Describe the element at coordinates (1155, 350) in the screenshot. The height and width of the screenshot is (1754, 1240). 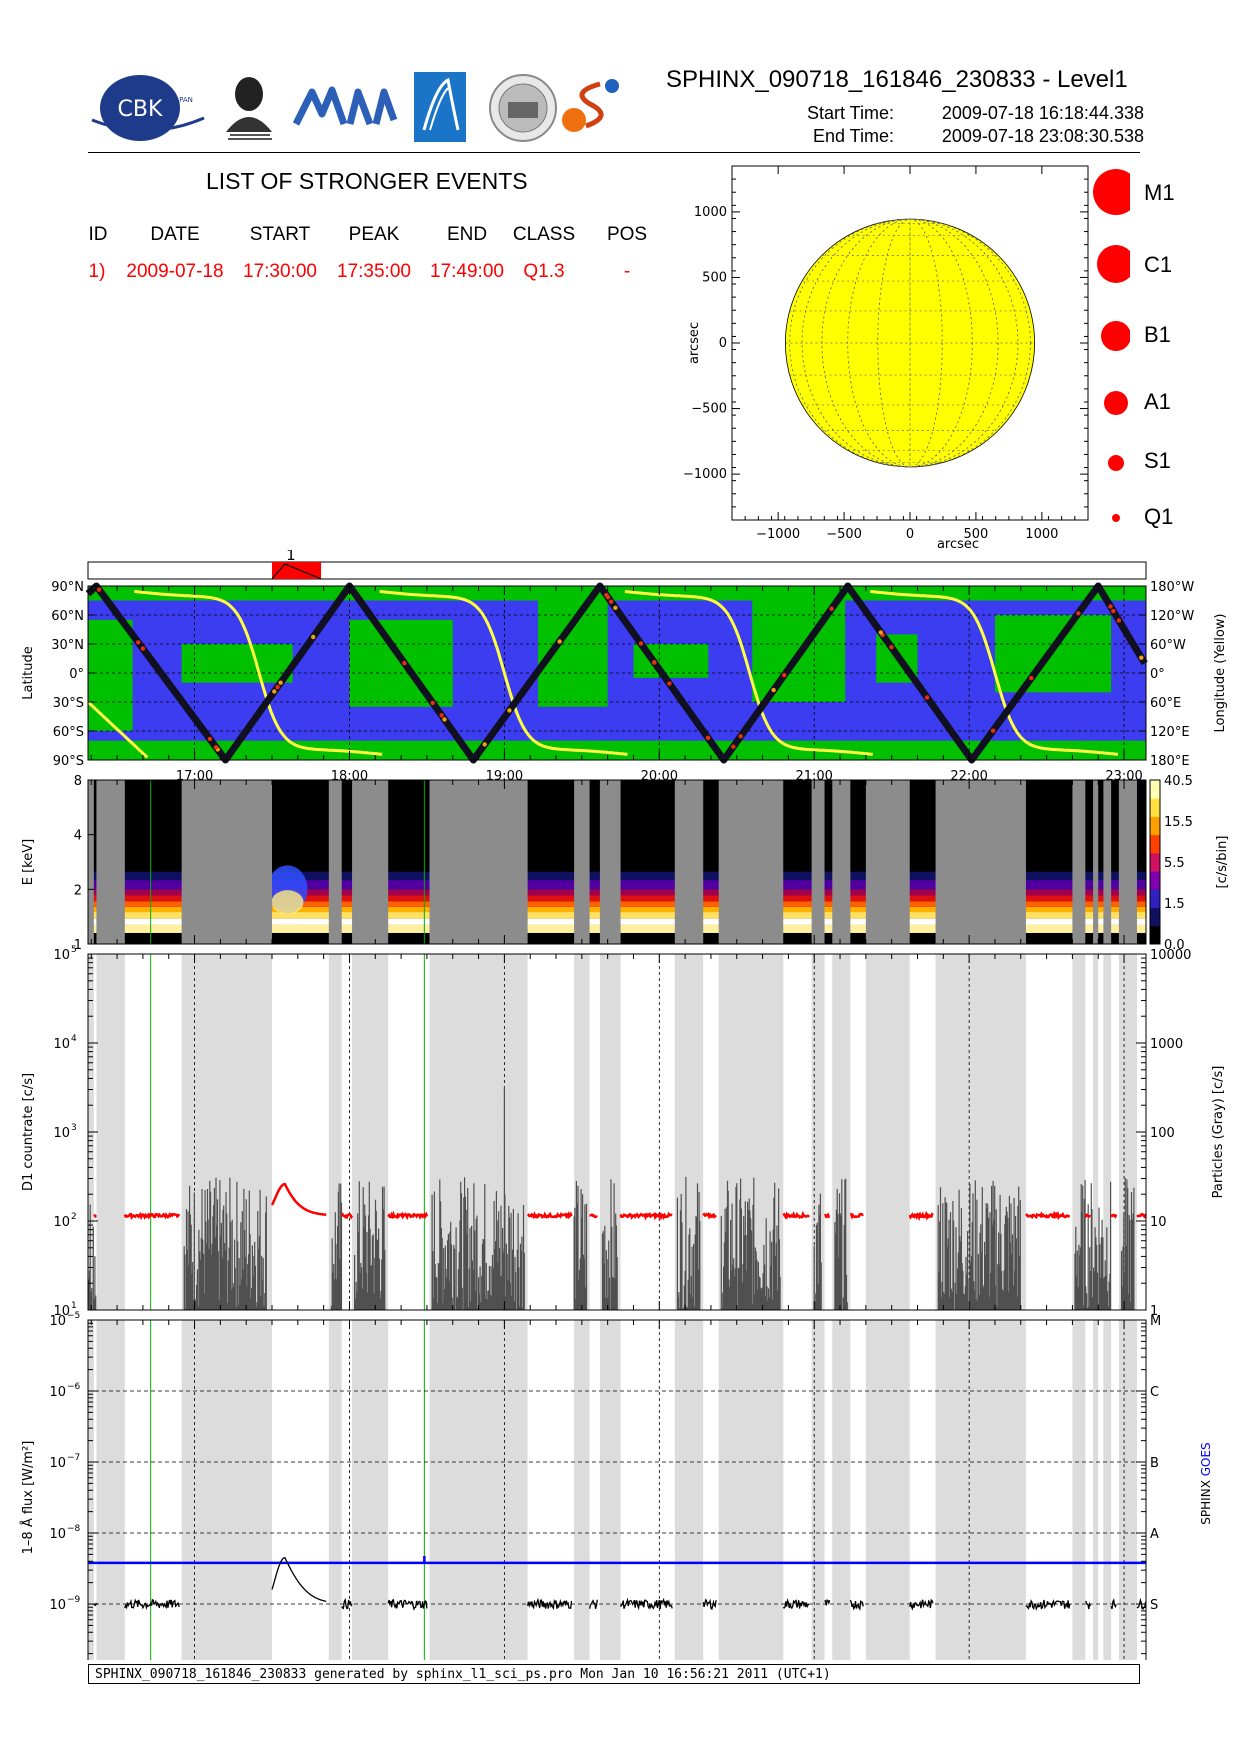
I see `size-legend: M1 C1 B1 A1 S1 Q1` at that location.